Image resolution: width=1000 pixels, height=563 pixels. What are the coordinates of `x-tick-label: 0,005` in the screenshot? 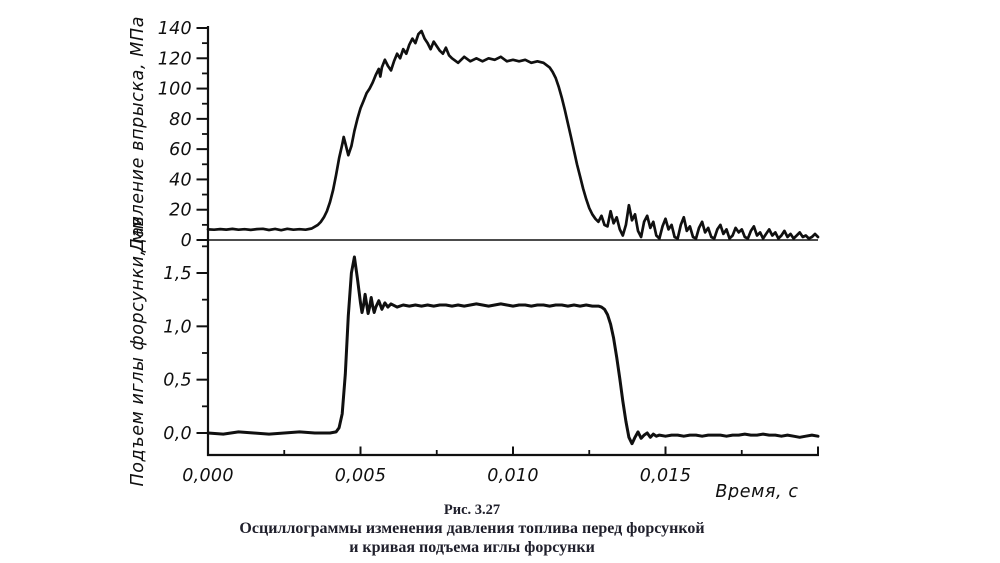 It's located at (361, 476).